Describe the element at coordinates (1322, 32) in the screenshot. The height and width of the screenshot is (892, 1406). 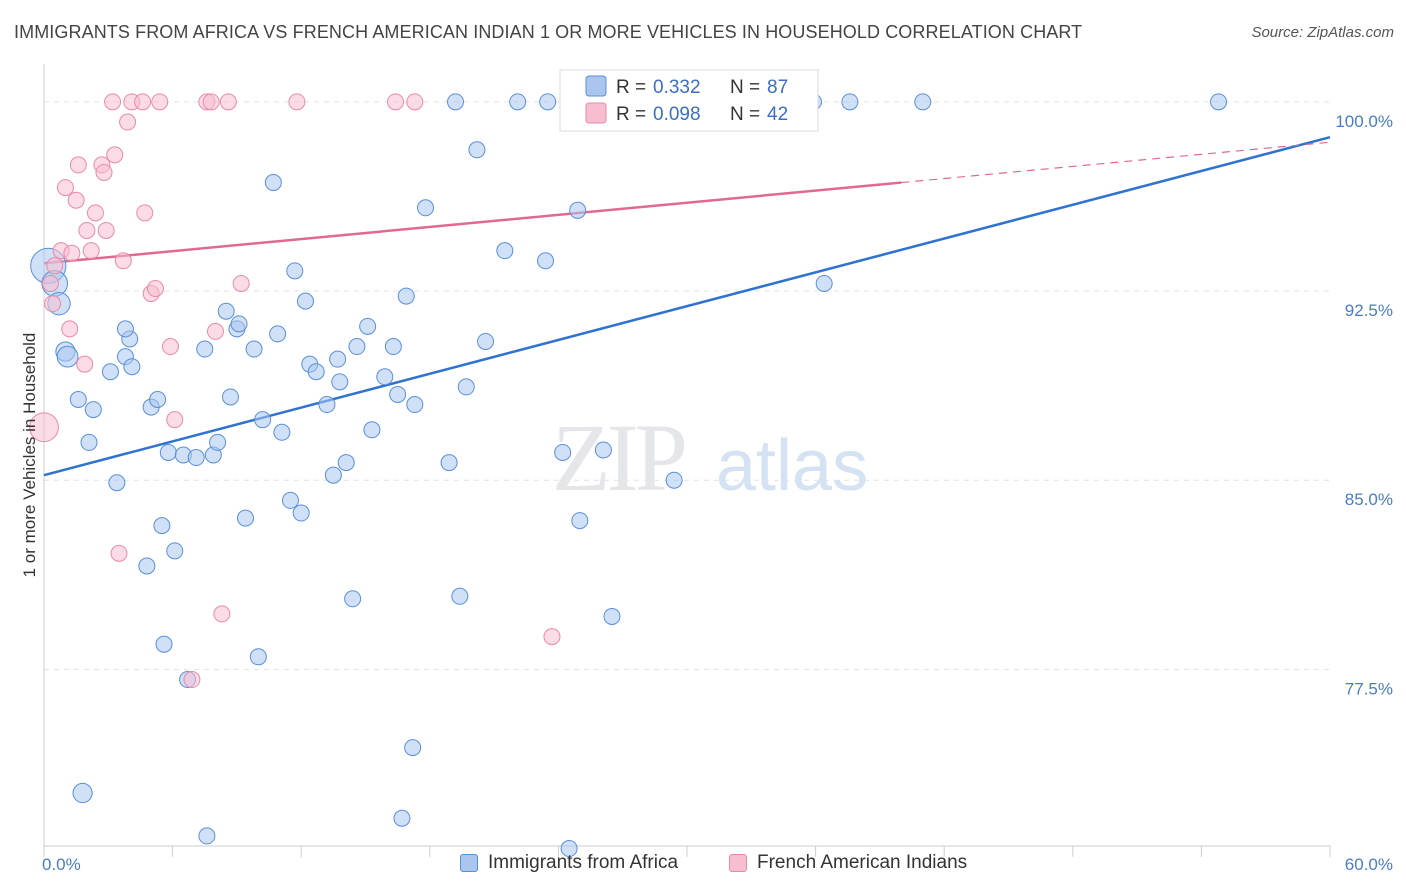
I see `source-credit: Source: ZipAtlas.com` at that location.